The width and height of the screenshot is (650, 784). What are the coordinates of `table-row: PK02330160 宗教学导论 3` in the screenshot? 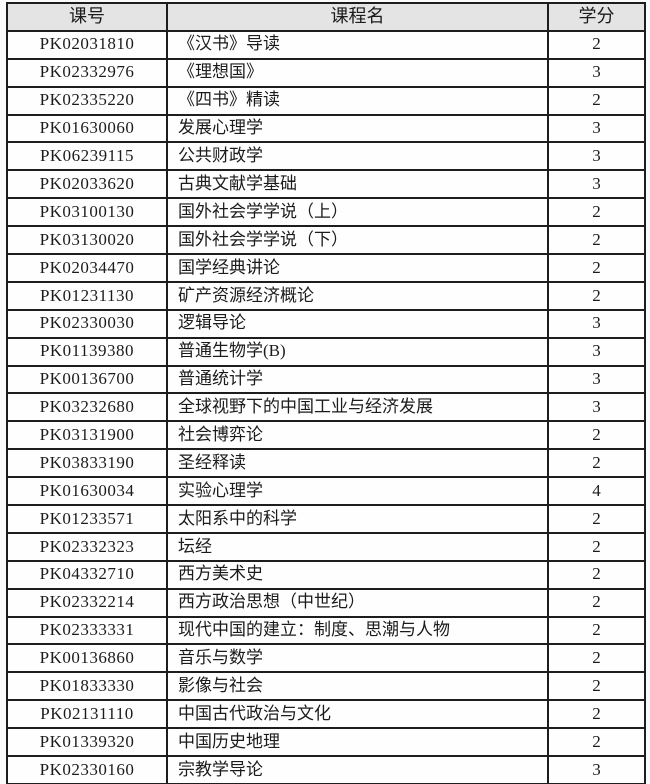 It's located at (326, 769).